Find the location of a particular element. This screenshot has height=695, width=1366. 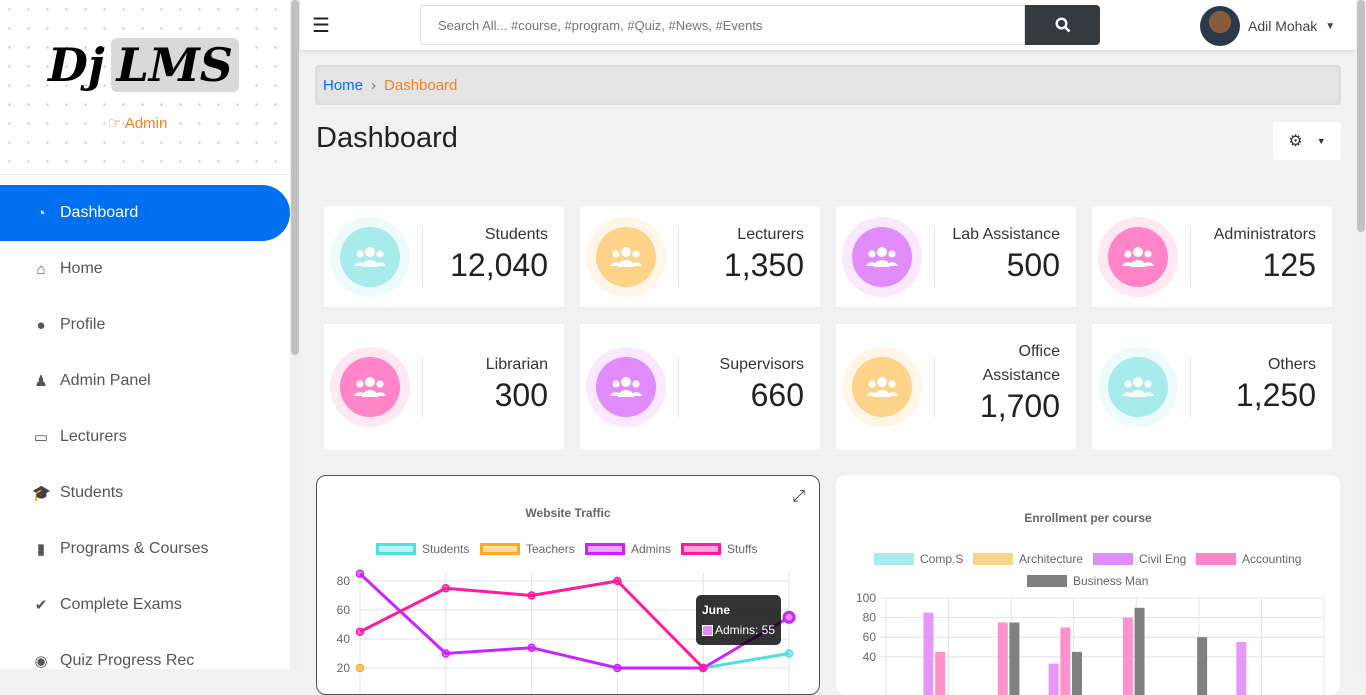

sidebar-item-complete-exams: ✔ Complete Exams is located at coordinates (145, 605).